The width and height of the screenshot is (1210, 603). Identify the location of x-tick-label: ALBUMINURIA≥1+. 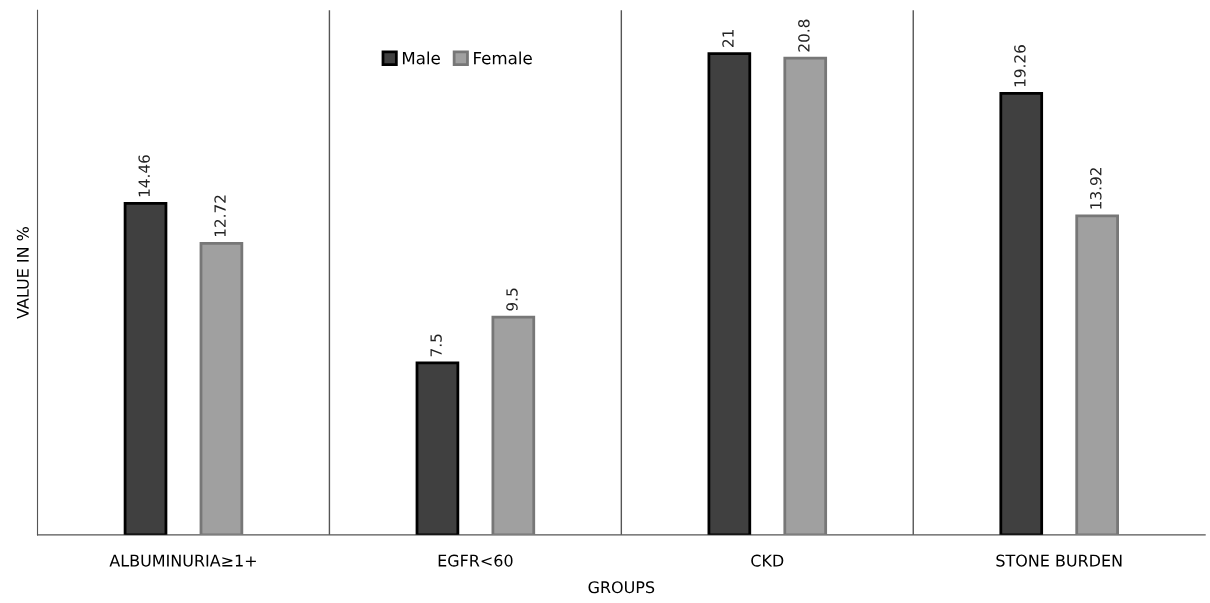
(182, 560).